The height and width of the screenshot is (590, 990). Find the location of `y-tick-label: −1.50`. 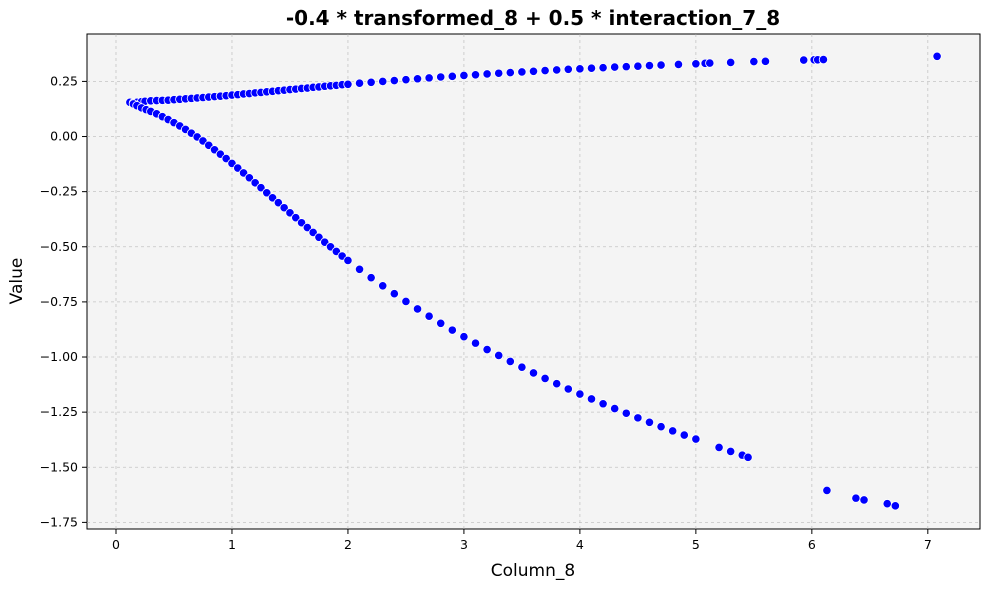

y-tick-label: −1.50 is located at coordinates (59, 466).